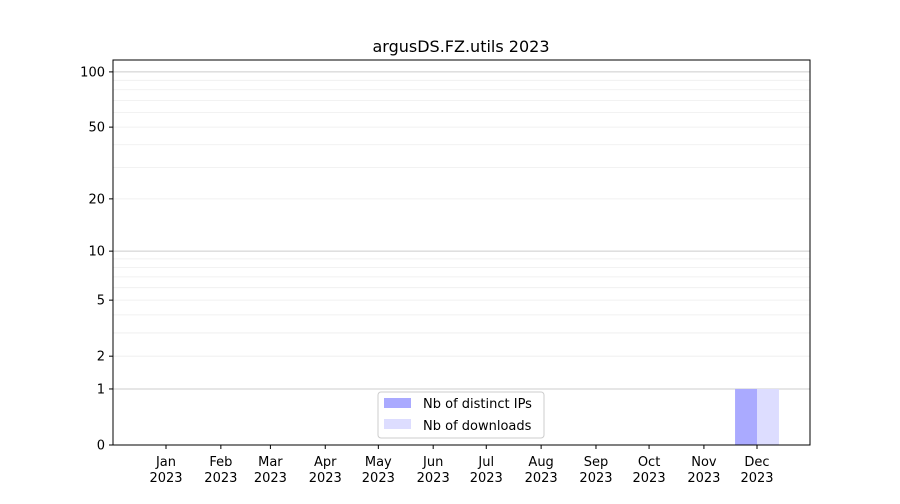 The height and width of the screenshot is (504, 900). Describe the element at coordinates (746, 416) in the screenshot. I see `bar-distinct-ips` at that location.